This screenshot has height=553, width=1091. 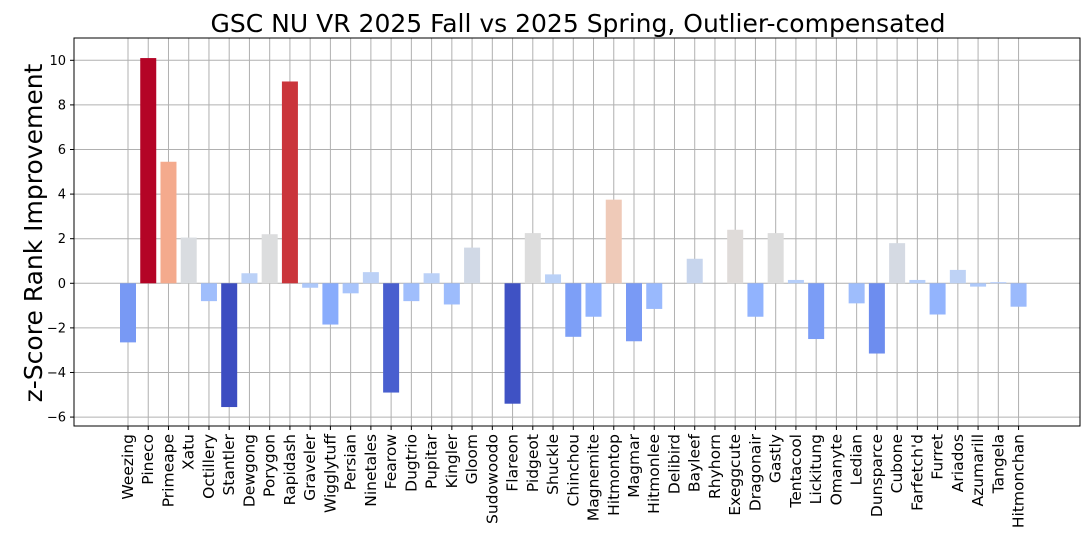 I want to click on x-tick-label: Bayleef, so click(x=695, y=462).